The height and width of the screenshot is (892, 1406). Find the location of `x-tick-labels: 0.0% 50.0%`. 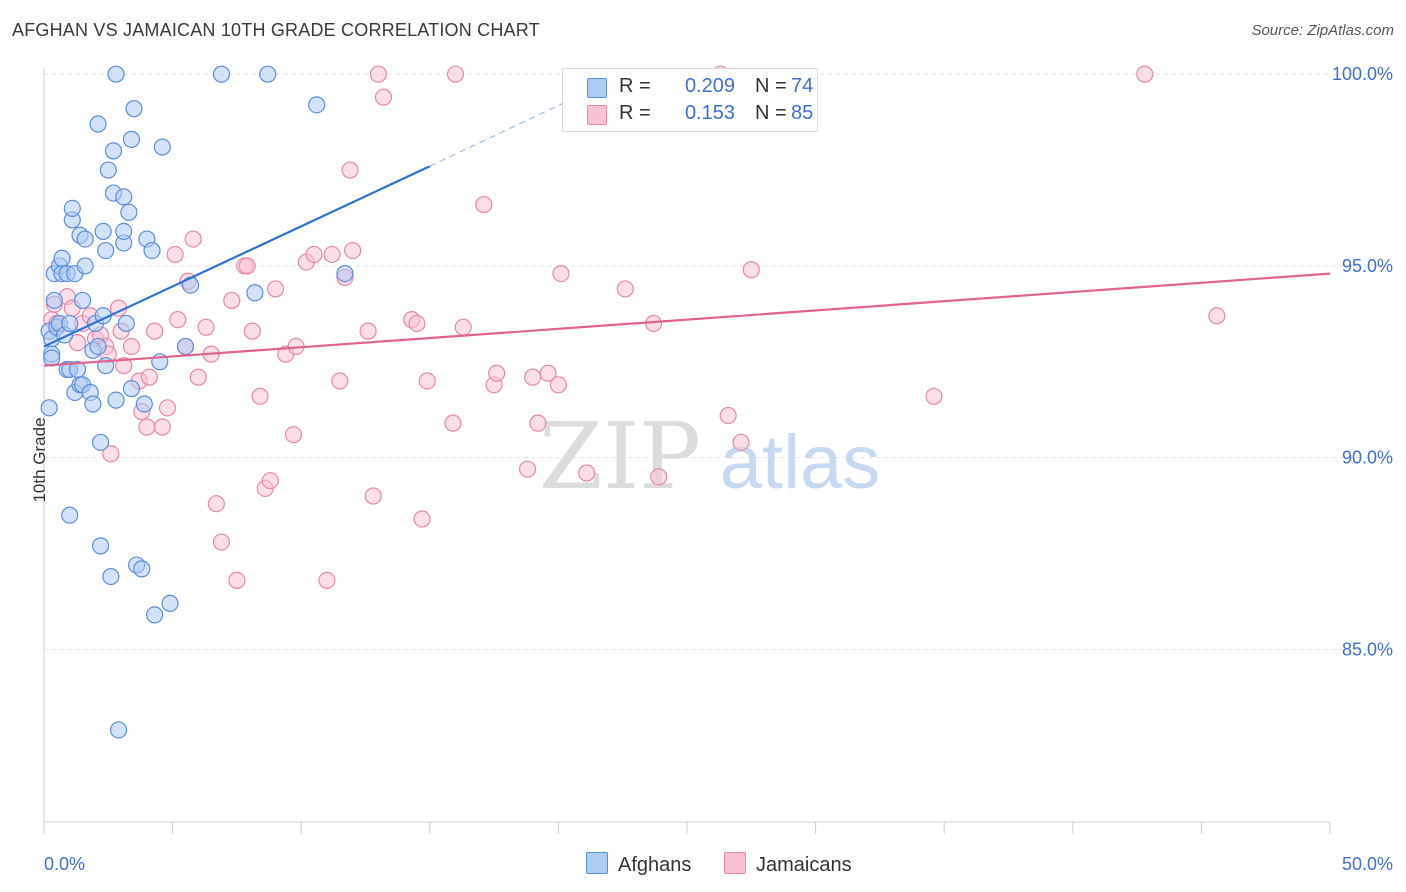

x-tick-labels: 0.0% 50.0% is located at coordinates (718, 864).